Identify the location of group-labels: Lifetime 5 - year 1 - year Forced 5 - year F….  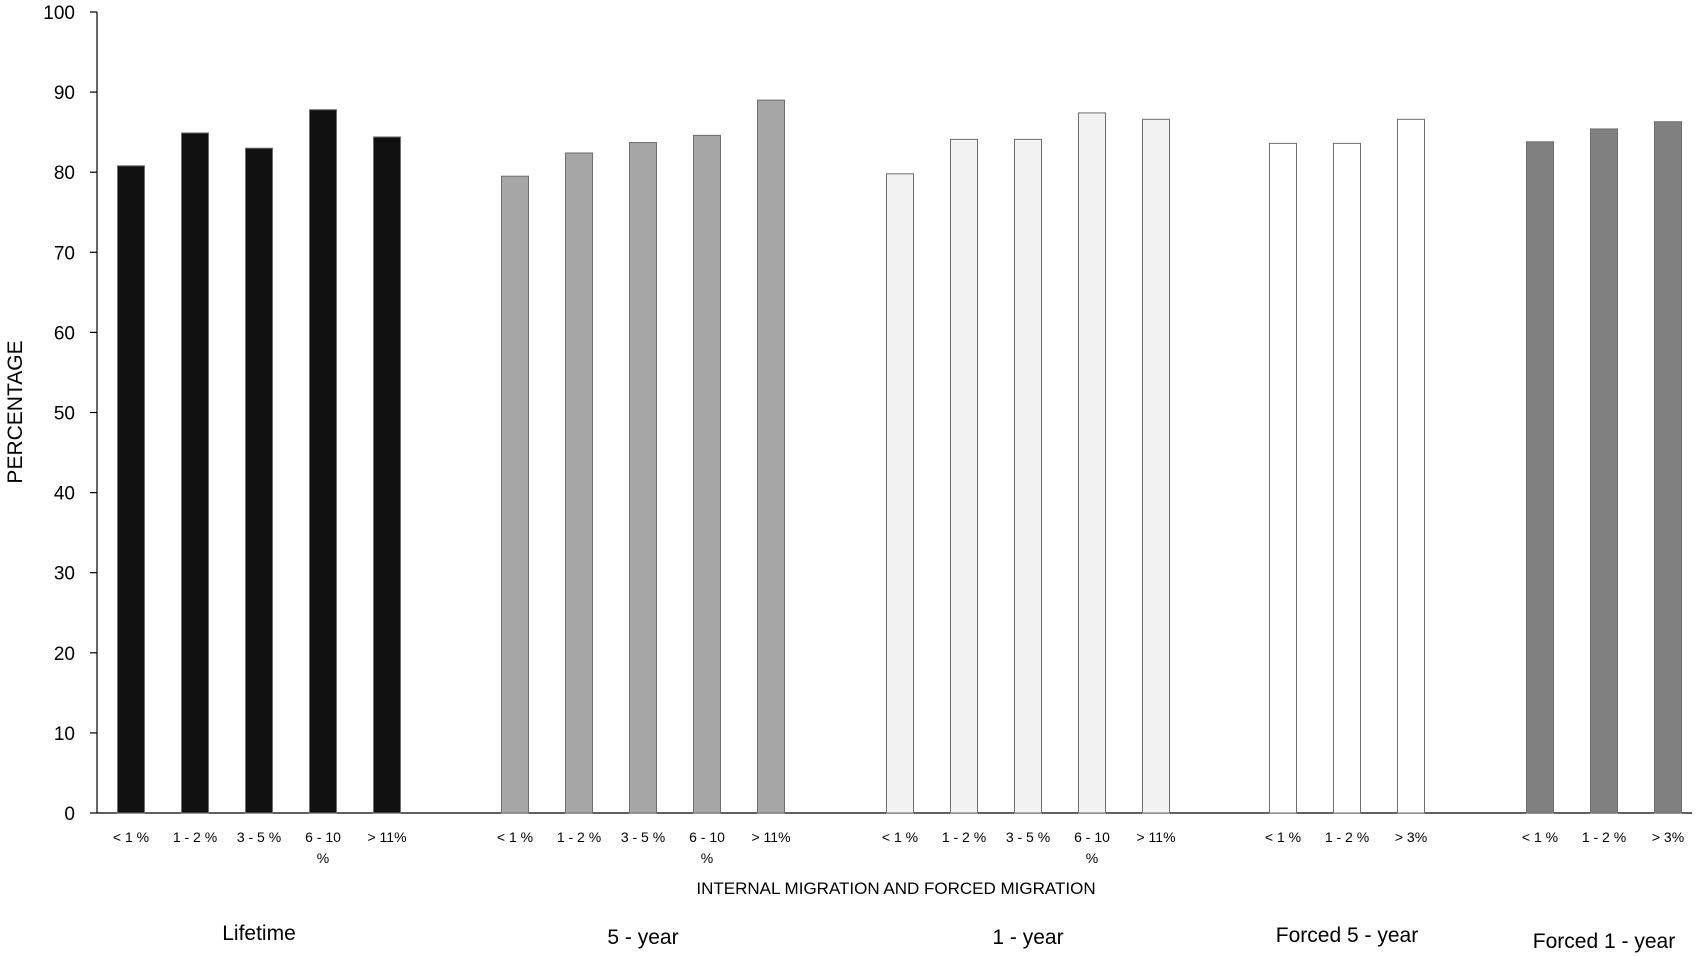
(948, 937).